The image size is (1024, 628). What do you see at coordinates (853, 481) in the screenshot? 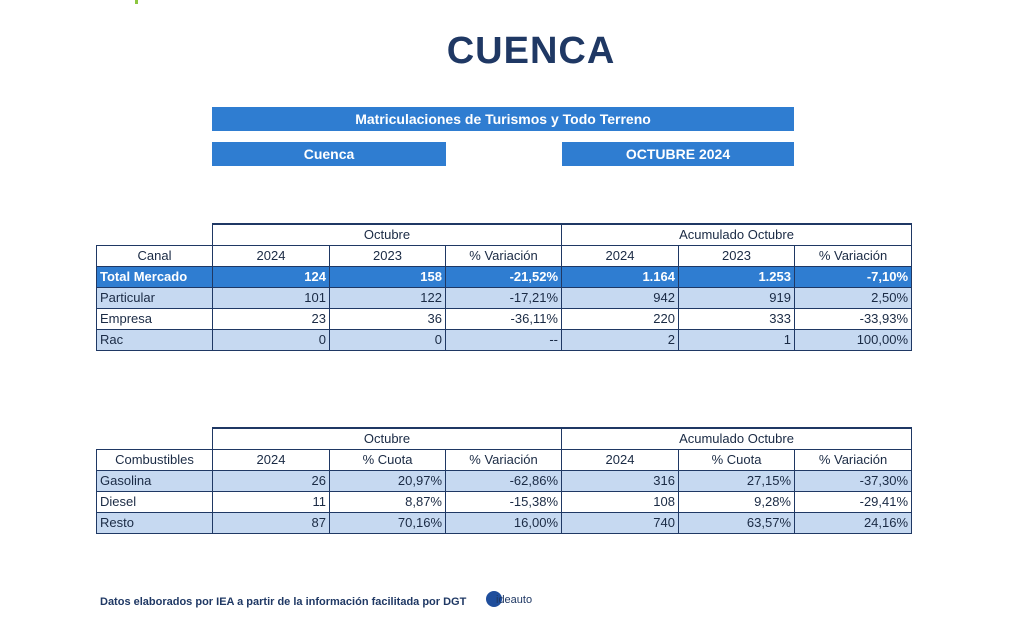
I see `cell: -37,30%` at bounding box center [853, 481].